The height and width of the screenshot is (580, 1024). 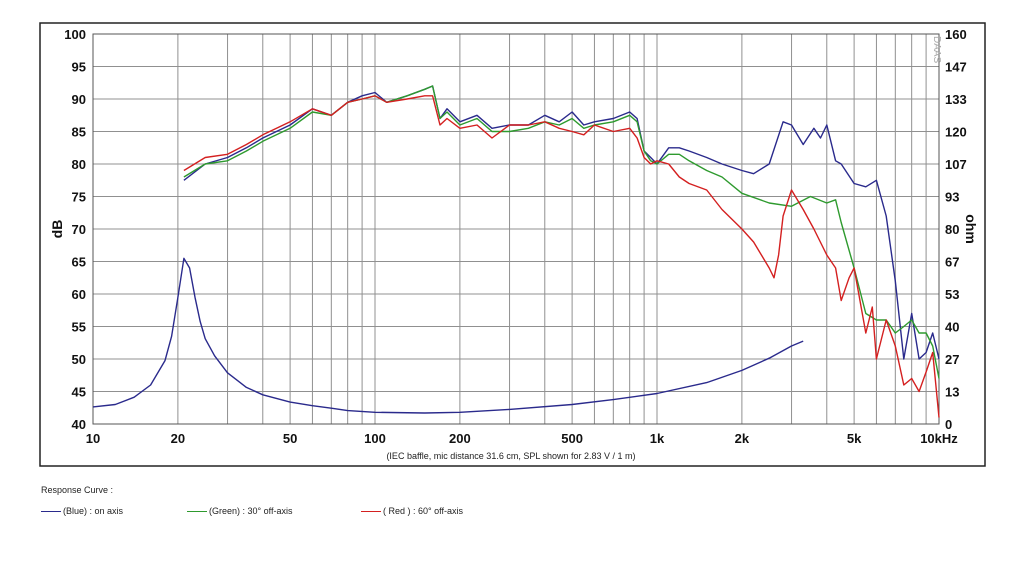 What do you see at coordinates (971, 229) in the screenshot?
I see `y-axis-right-title: ohm` at bounding box center [971, 229].